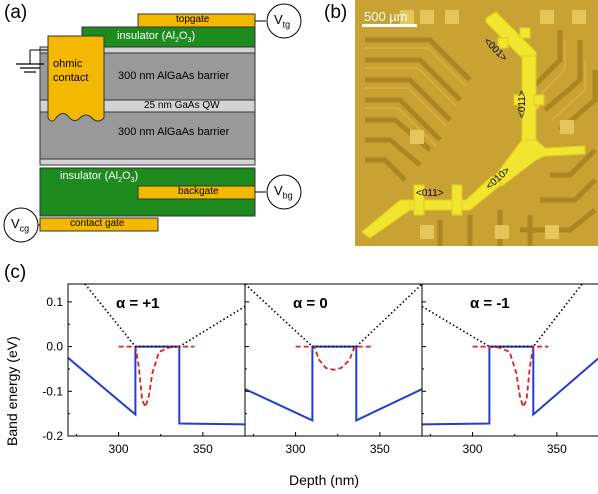 This screenshot has width=598, height=494. What do you see at coordinates (193, 19) in the screenshot?
I see `topgate-label: topgate` at bounding box center [193, 19].